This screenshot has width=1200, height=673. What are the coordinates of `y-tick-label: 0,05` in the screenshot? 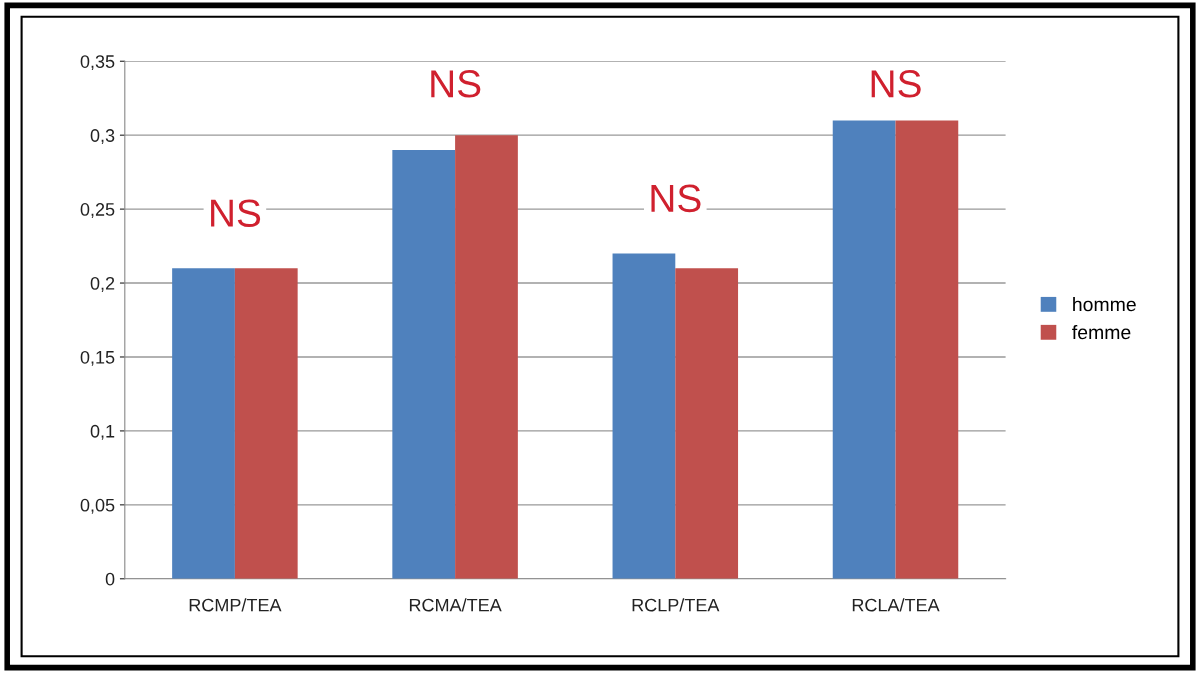 It's located at (97, 506).